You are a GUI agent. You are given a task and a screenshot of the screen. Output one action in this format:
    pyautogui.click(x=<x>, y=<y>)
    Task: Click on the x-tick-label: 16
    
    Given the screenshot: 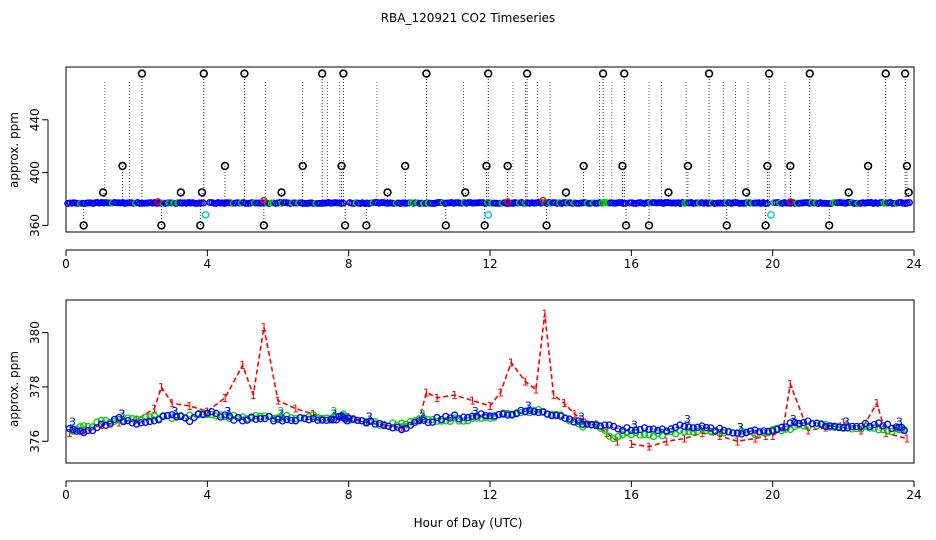 What is the action you would take?
    pyautogui.click(x=631, y=495)
    